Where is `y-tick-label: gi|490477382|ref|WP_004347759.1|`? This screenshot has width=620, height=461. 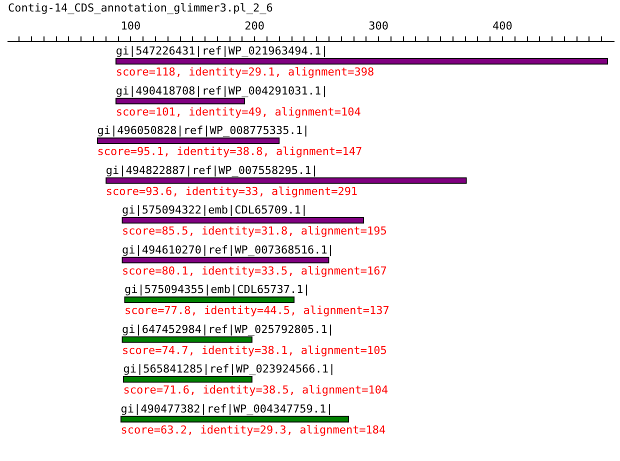 y-tick-label: gi|490477382|ref|WP_004347759.1| is located at coordinates (226, 409).